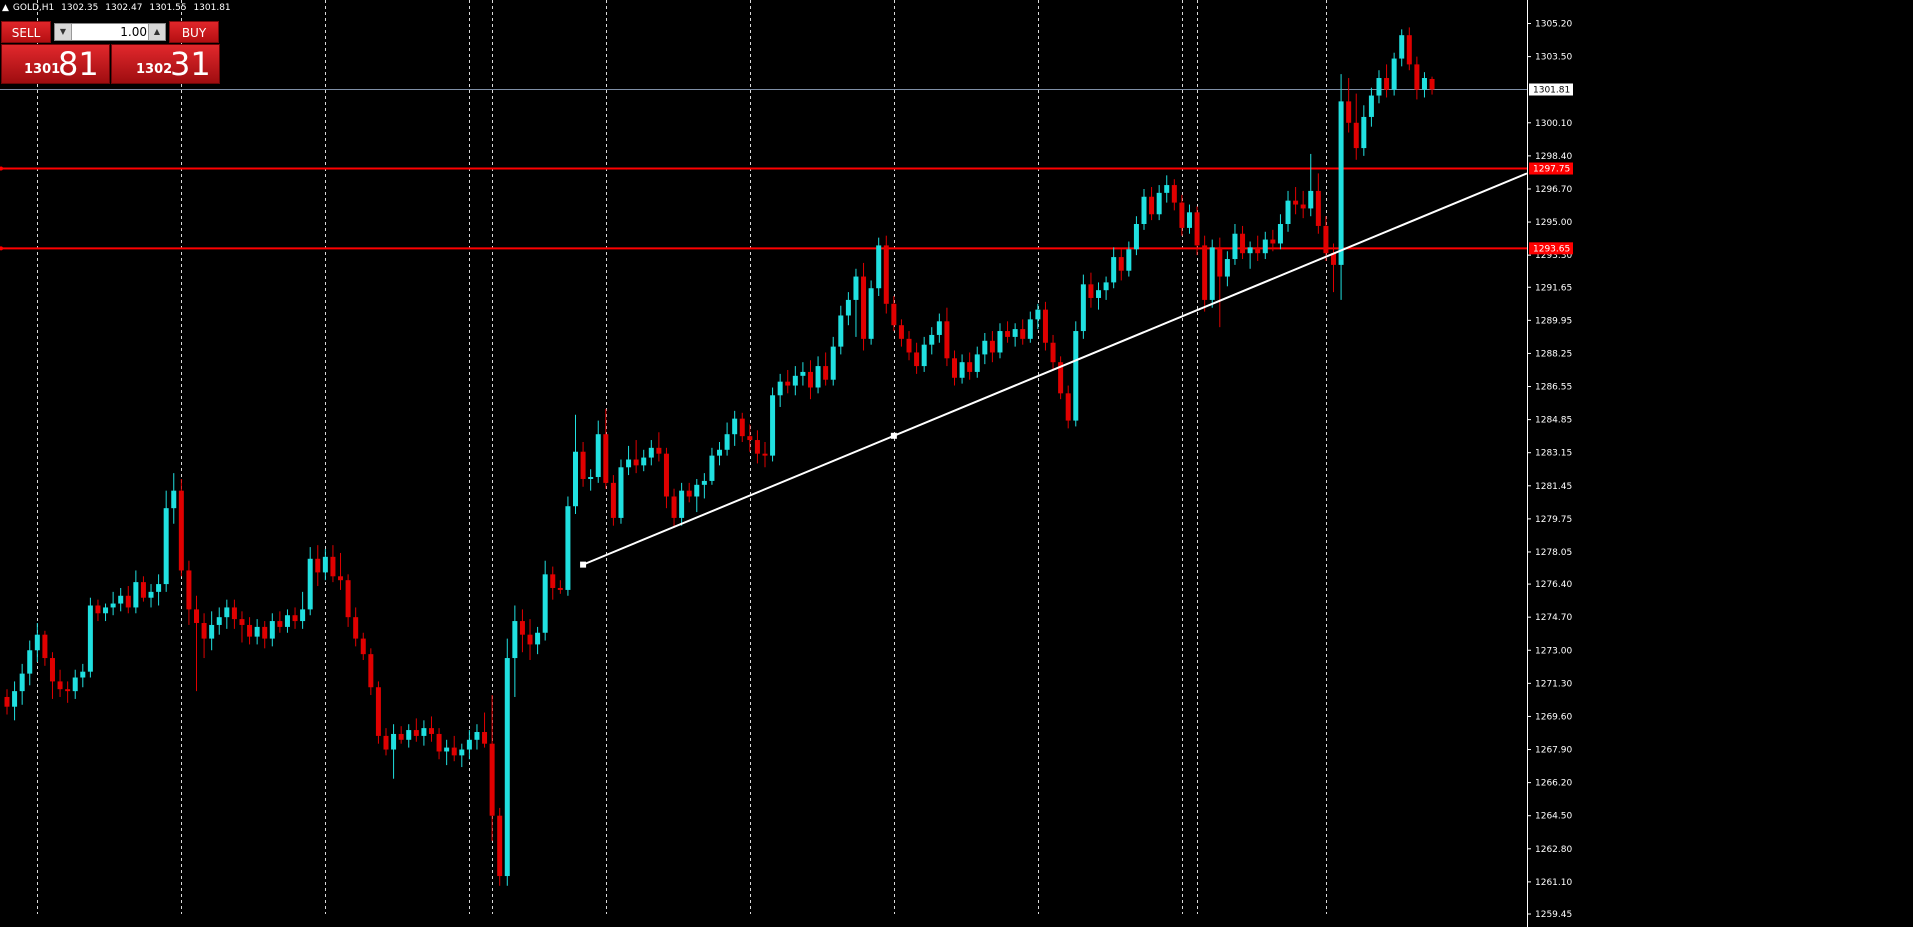 The height and width of the screenshot is (927, 1913). I want to click on horizontal-line-price-box, so click(1551, 248).